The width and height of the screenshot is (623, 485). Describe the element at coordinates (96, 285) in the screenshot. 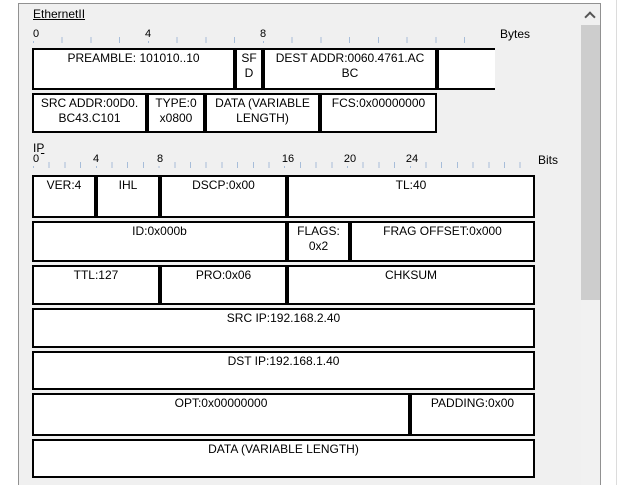

I see `ttl-field: TTL:127` at that location.